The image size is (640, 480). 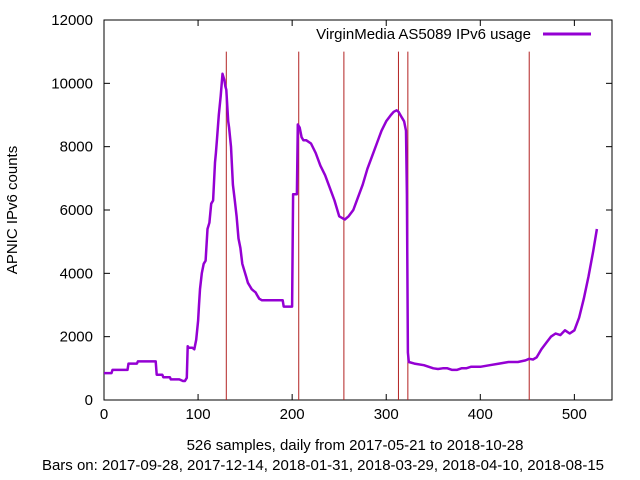 I want to click on y-axis-label: APNIC IPv6 counts, so click(x=12, y=210).